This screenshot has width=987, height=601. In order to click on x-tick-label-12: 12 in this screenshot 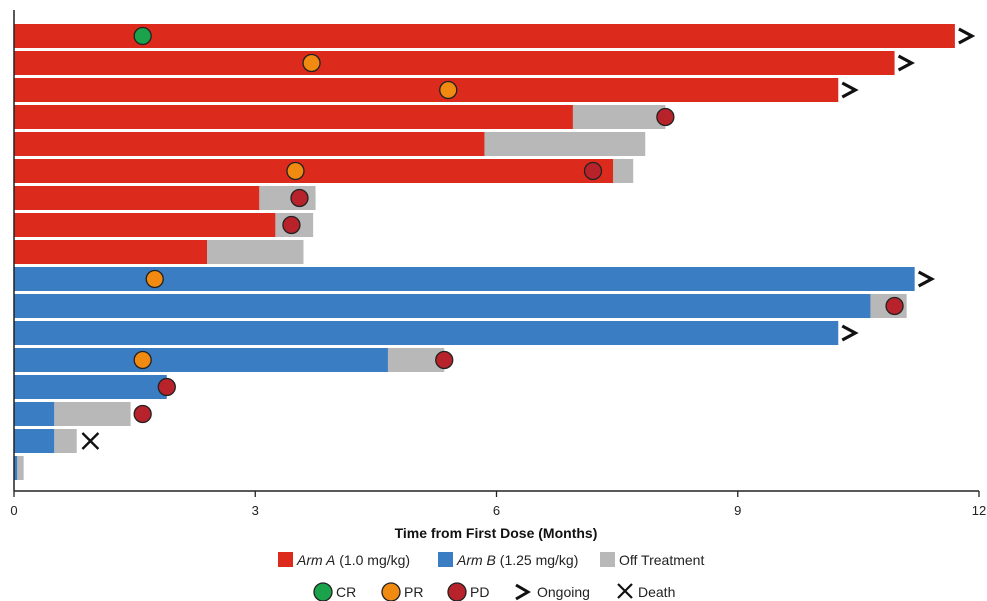, I will do `click(979, 510)`.